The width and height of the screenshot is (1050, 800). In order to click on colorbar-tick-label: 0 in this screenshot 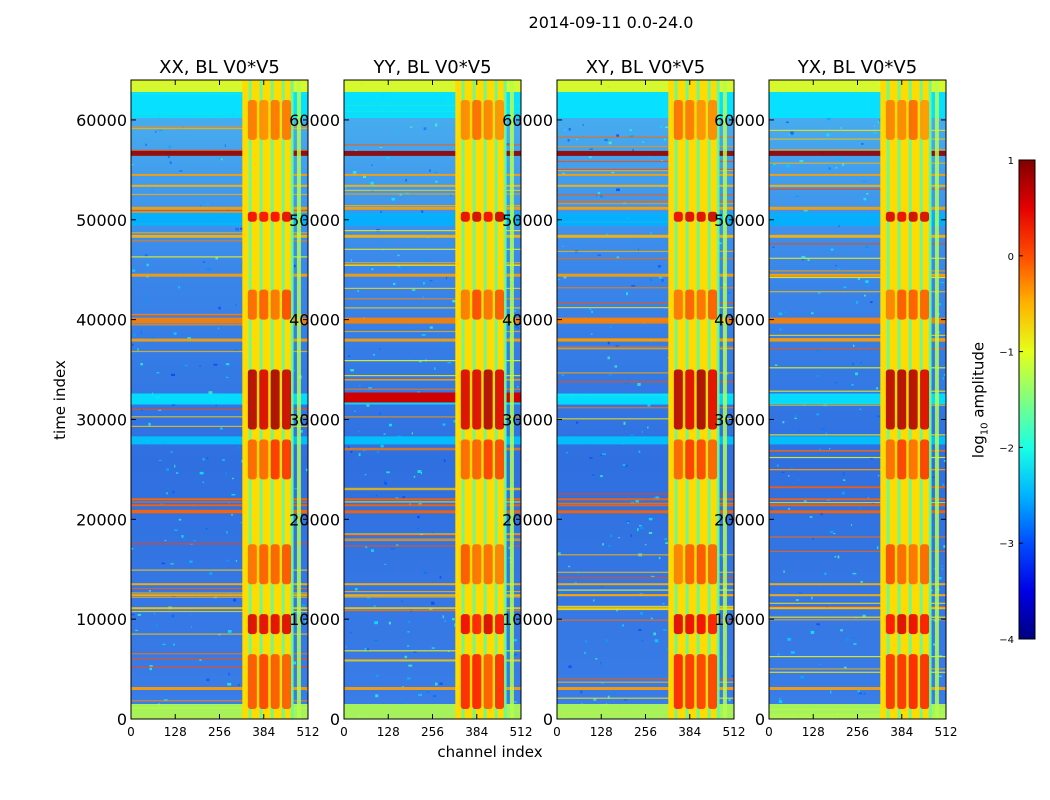, I will do `click(1011, 257)`.